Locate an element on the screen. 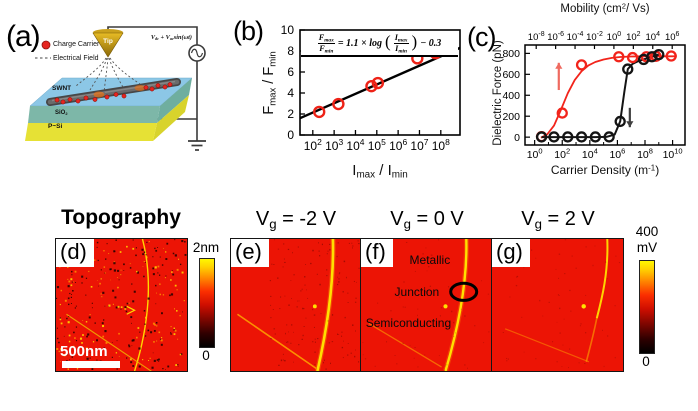  panel-b-label: (b) is located at coordinates (248, 31).